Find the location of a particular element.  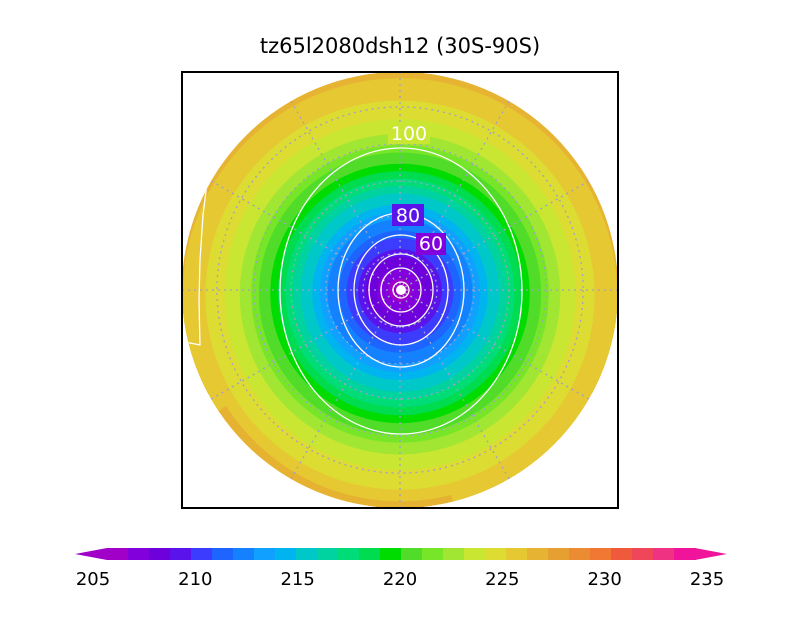

colorbar-high-arrow is located at coordinates (711, 554).